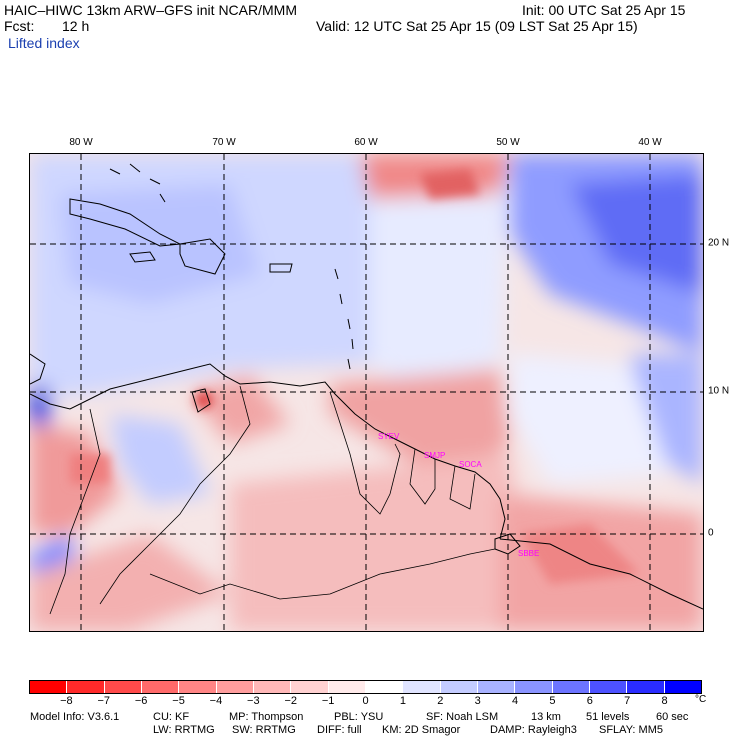 The image size is (740, 740). Describe the element at coordinates (719, 391) in the screenshot. I see `lat-label-10n: 10 N` at that location.